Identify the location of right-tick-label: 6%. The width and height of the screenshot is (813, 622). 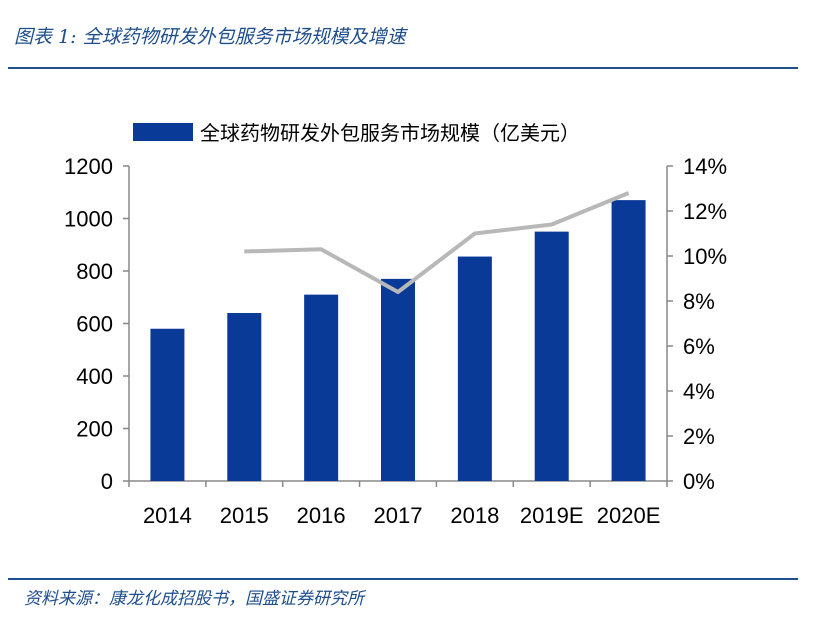
(699, 346).